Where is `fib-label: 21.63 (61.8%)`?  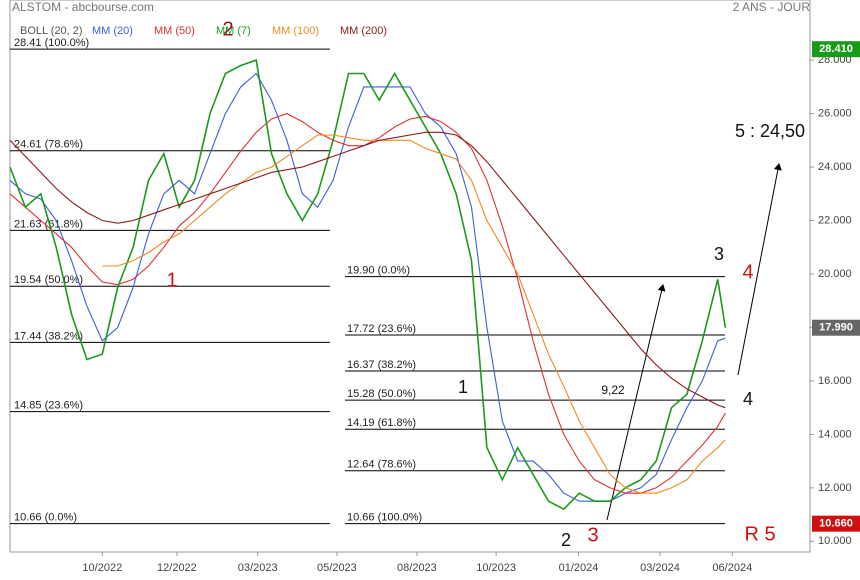
fib-label: 21.63 (61.8%) is located at coordinates (48, 224).